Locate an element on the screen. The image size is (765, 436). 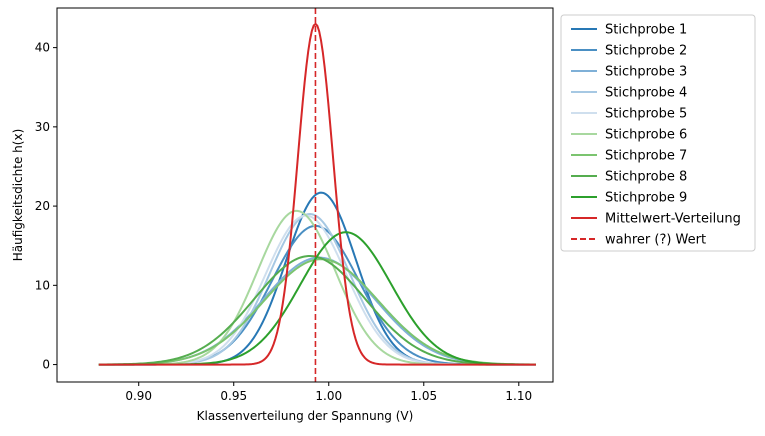
legend-label: Stichprobe 9 is located at coordinates (646, 198).